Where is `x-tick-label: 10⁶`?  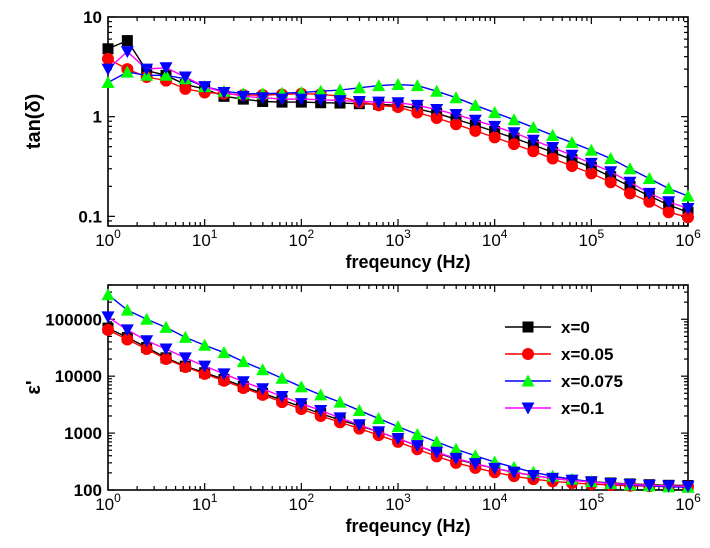
x-tick-label: 10⁶ is located at coordinates (688, 502).